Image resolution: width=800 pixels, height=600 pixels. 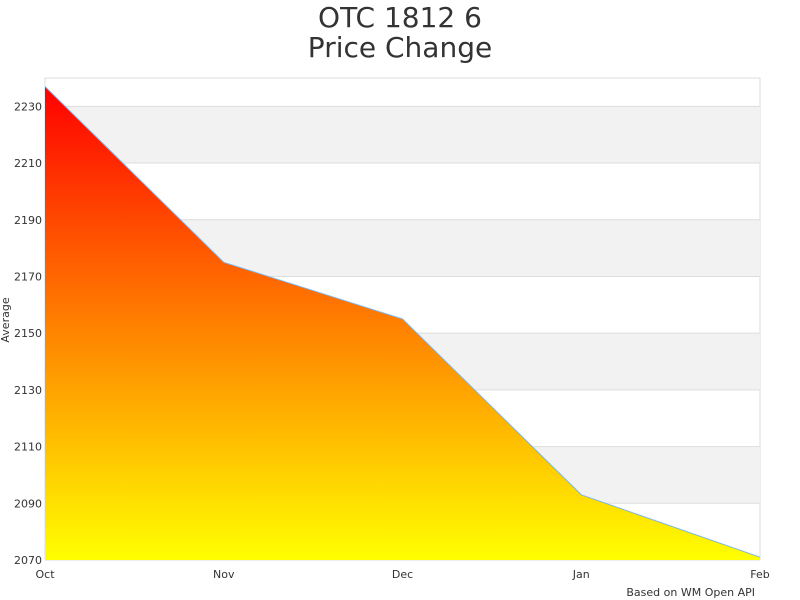 What do you see at coordinates (45, 574) in the screenshot?
I see `x-tick-label: Oct` at bounding box center [45, 574].